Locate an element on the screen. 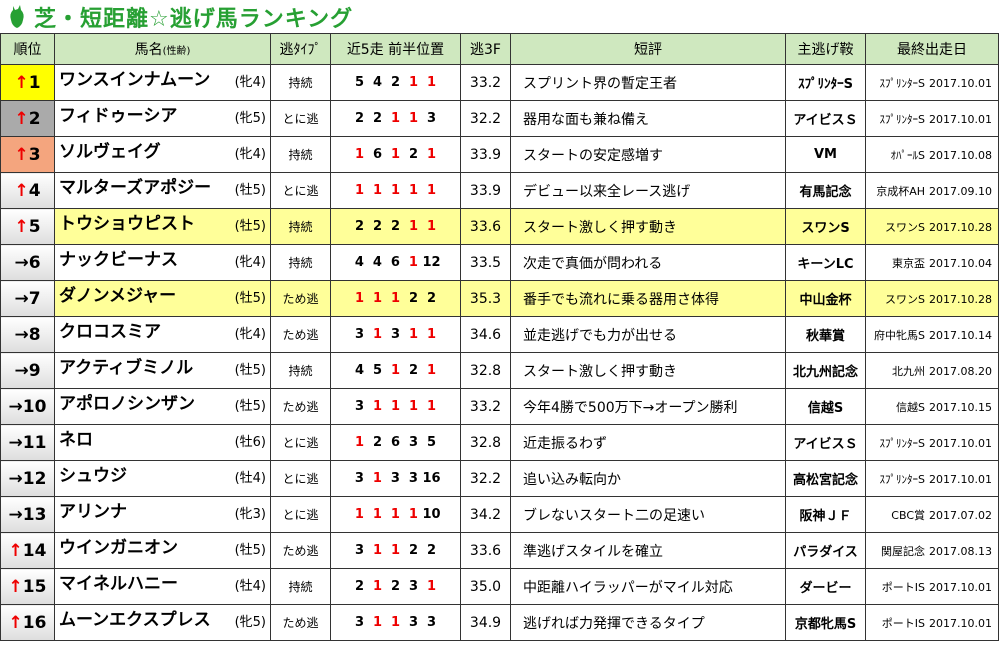  sex-age: (牡6) is located at coordinates (250, 442).